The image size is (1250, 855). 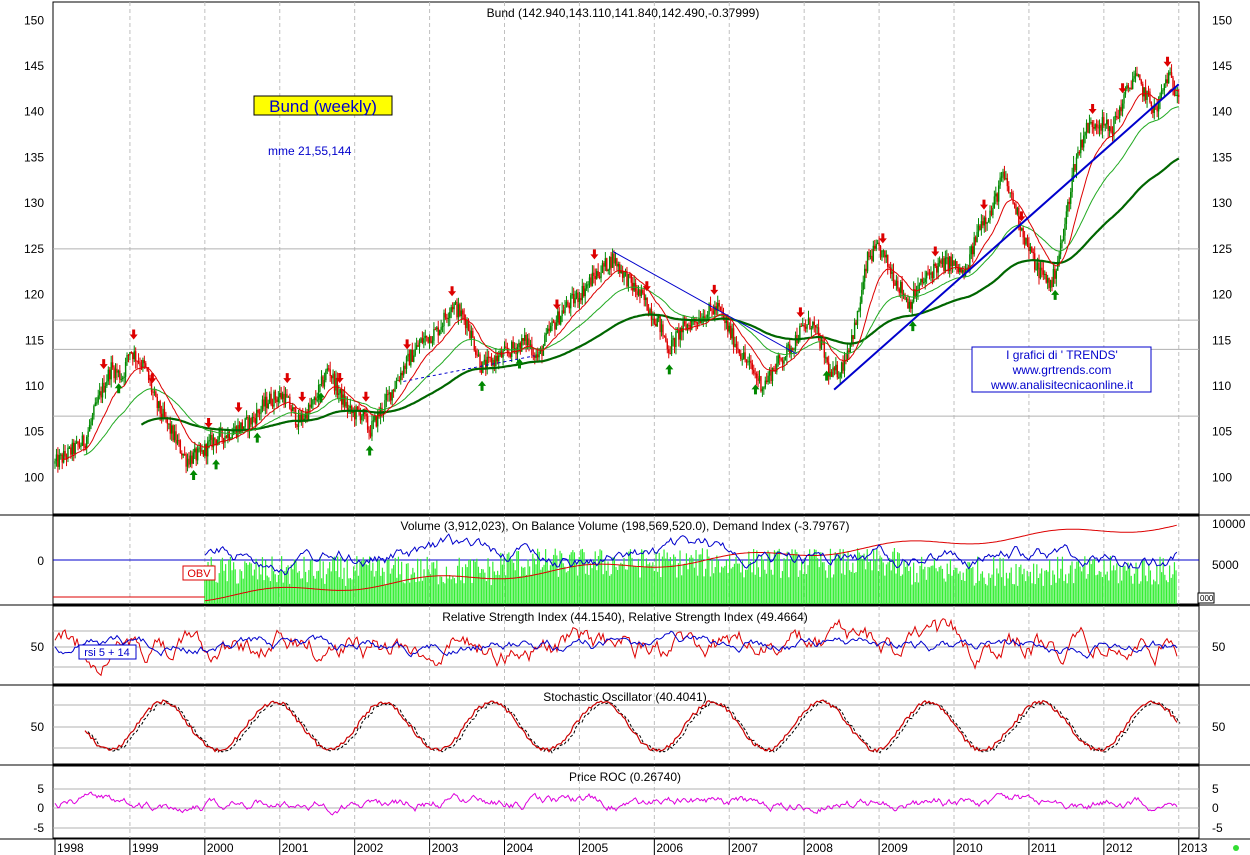 What do you see at coordinates (744, 848) in the screenshot?
I see `year-label: 2007` at bounding box center [744, 848].